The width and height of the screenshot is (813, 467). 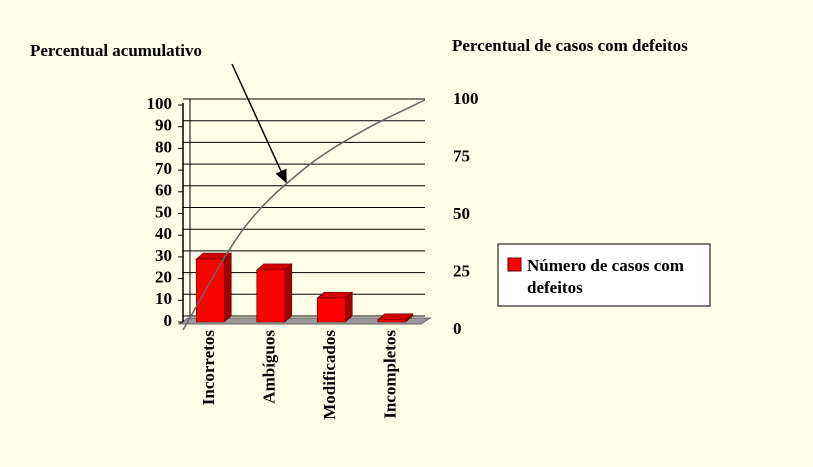 What do you see at coordinates (163, 211) in the screenshot?
I see `y-tick-label: 50` at bounding box center [163, 211].